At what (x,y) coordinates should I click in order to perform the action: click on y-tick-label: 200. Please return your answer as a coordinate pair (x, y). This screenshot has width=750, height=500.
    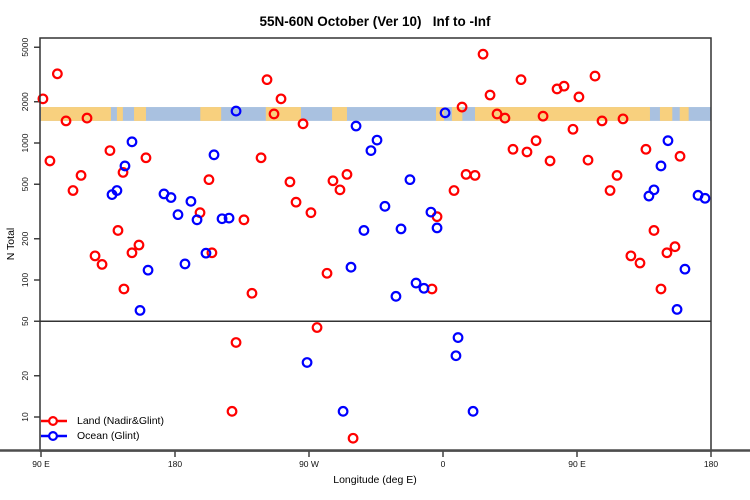
    Looking at the image, I should click on (25, 238).